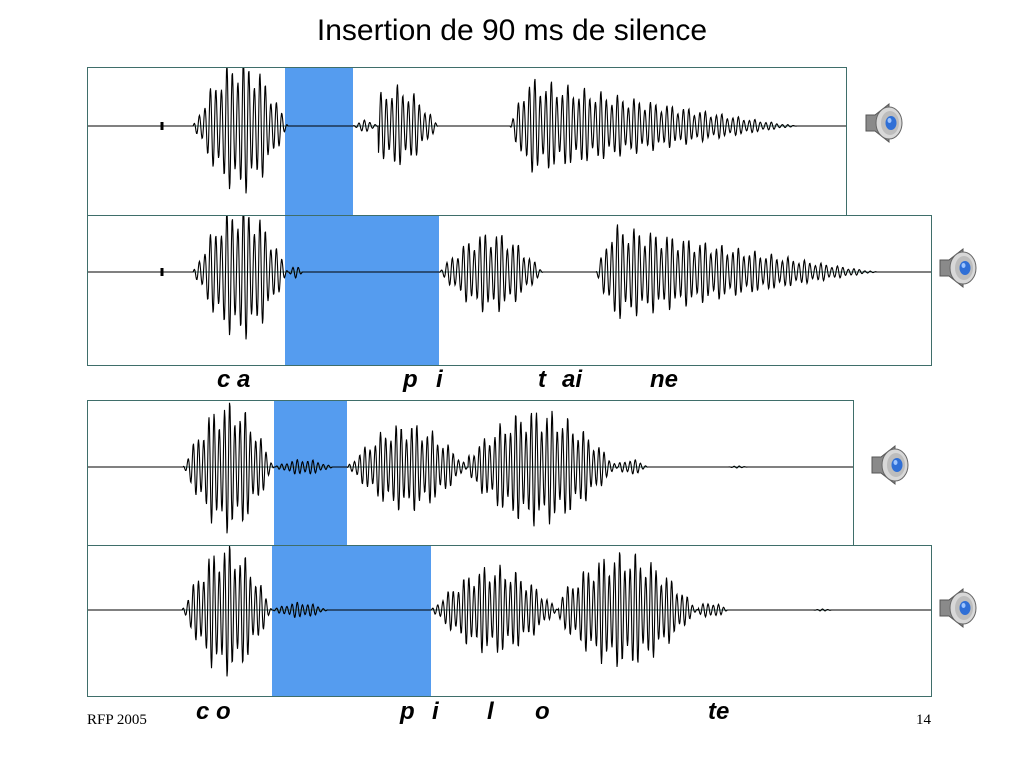  Describe the element at coordinates (542, 711) in the screenshot. I see `phoneme-label: o` at that location.